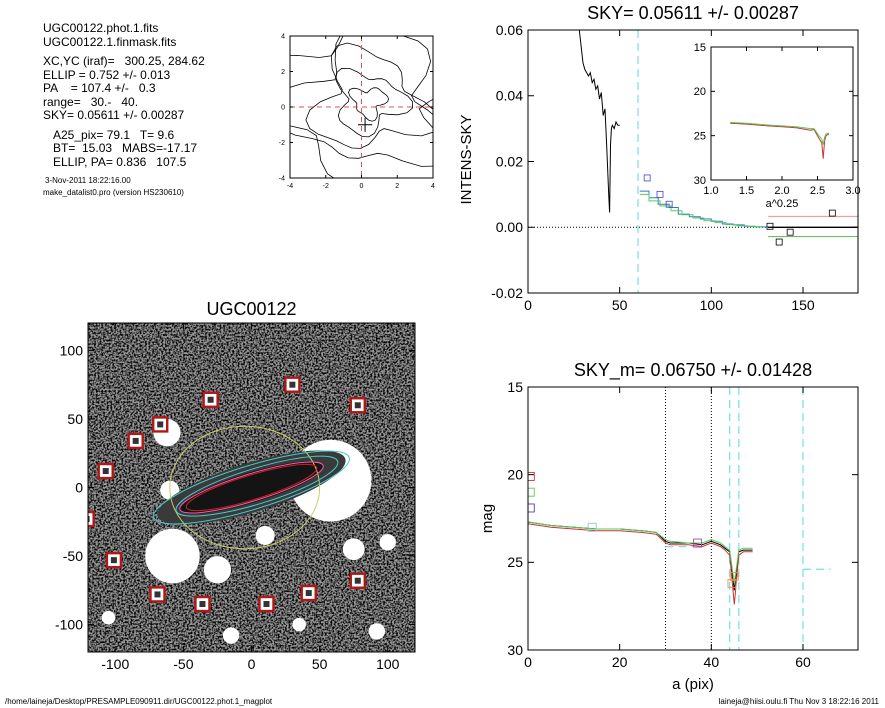 The image size is (885, 708). I want to click on mag-frame, so click(693, 518).